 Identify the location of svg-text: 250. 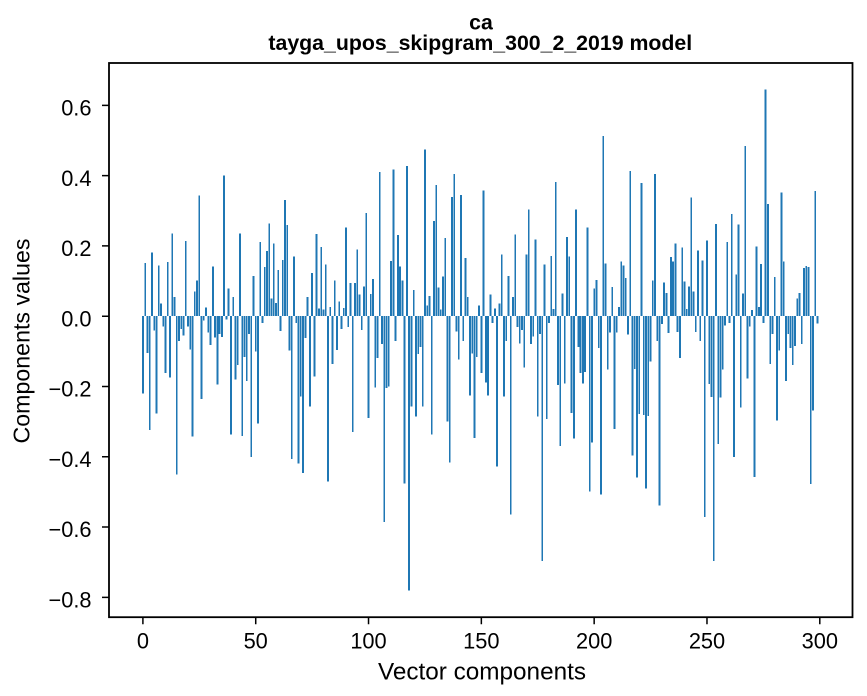
(707, 641).